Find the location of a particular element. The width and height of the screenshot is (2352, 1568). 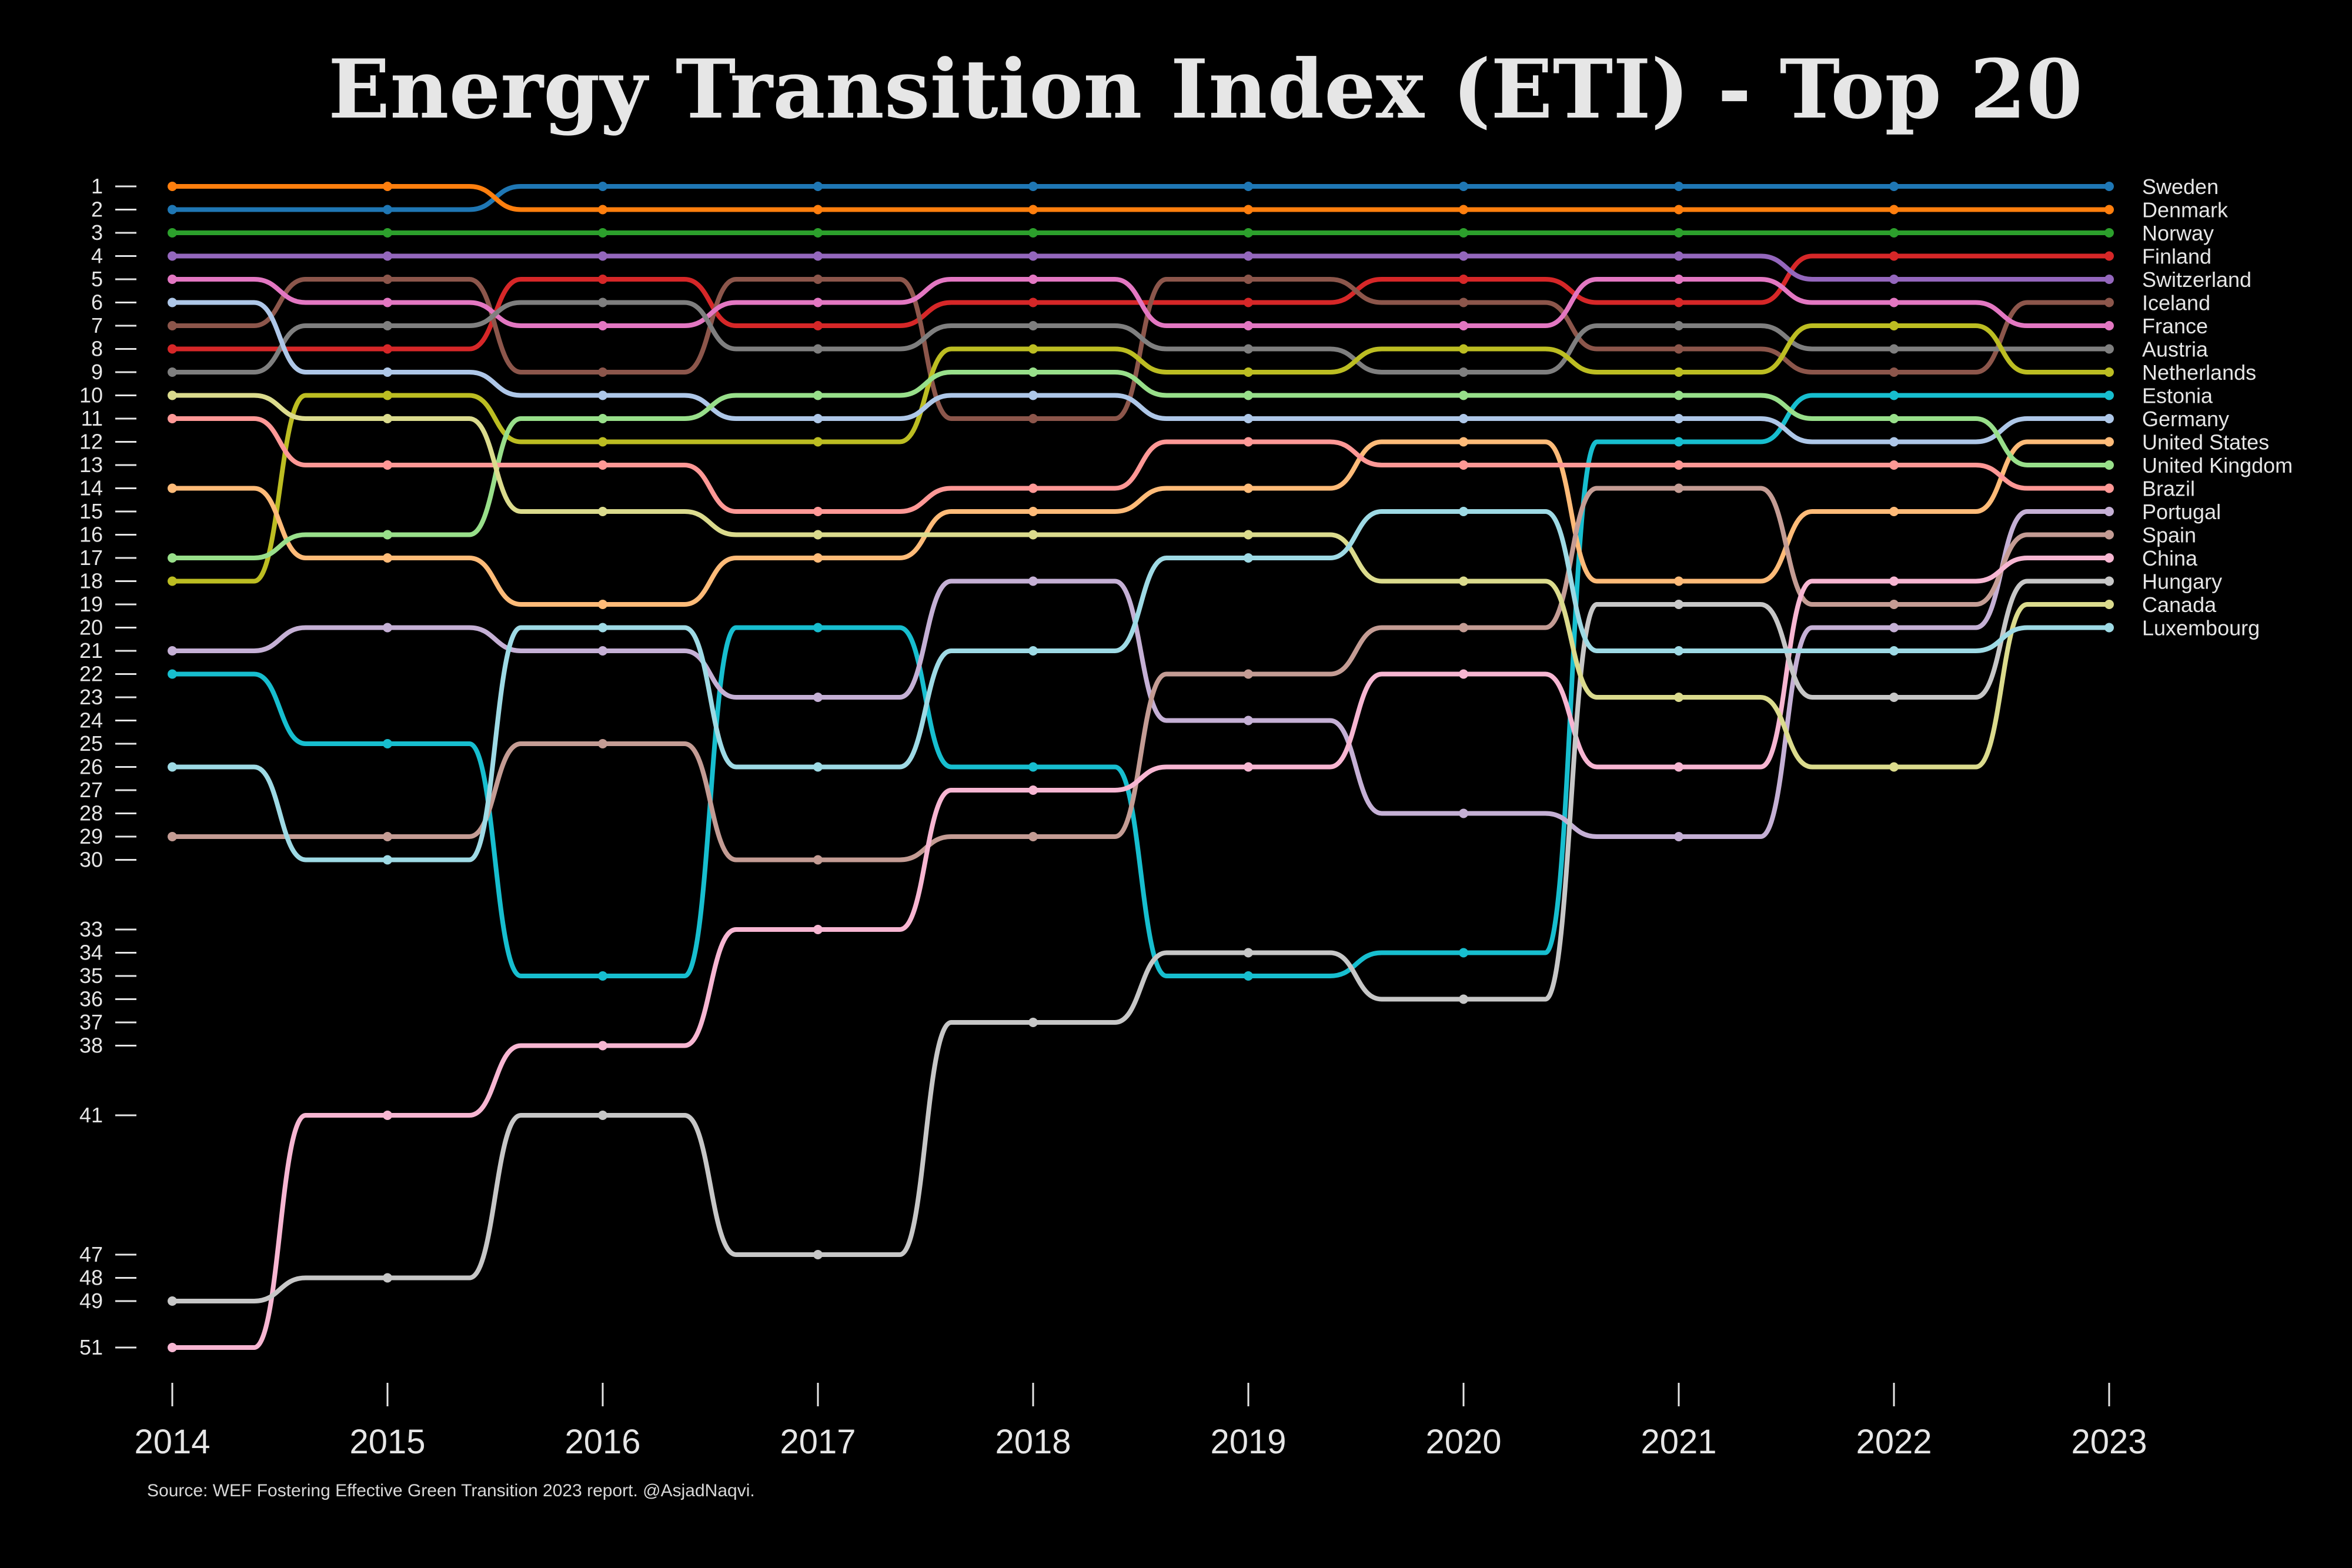

point-france-2017 is located at coordinates (818, 302).